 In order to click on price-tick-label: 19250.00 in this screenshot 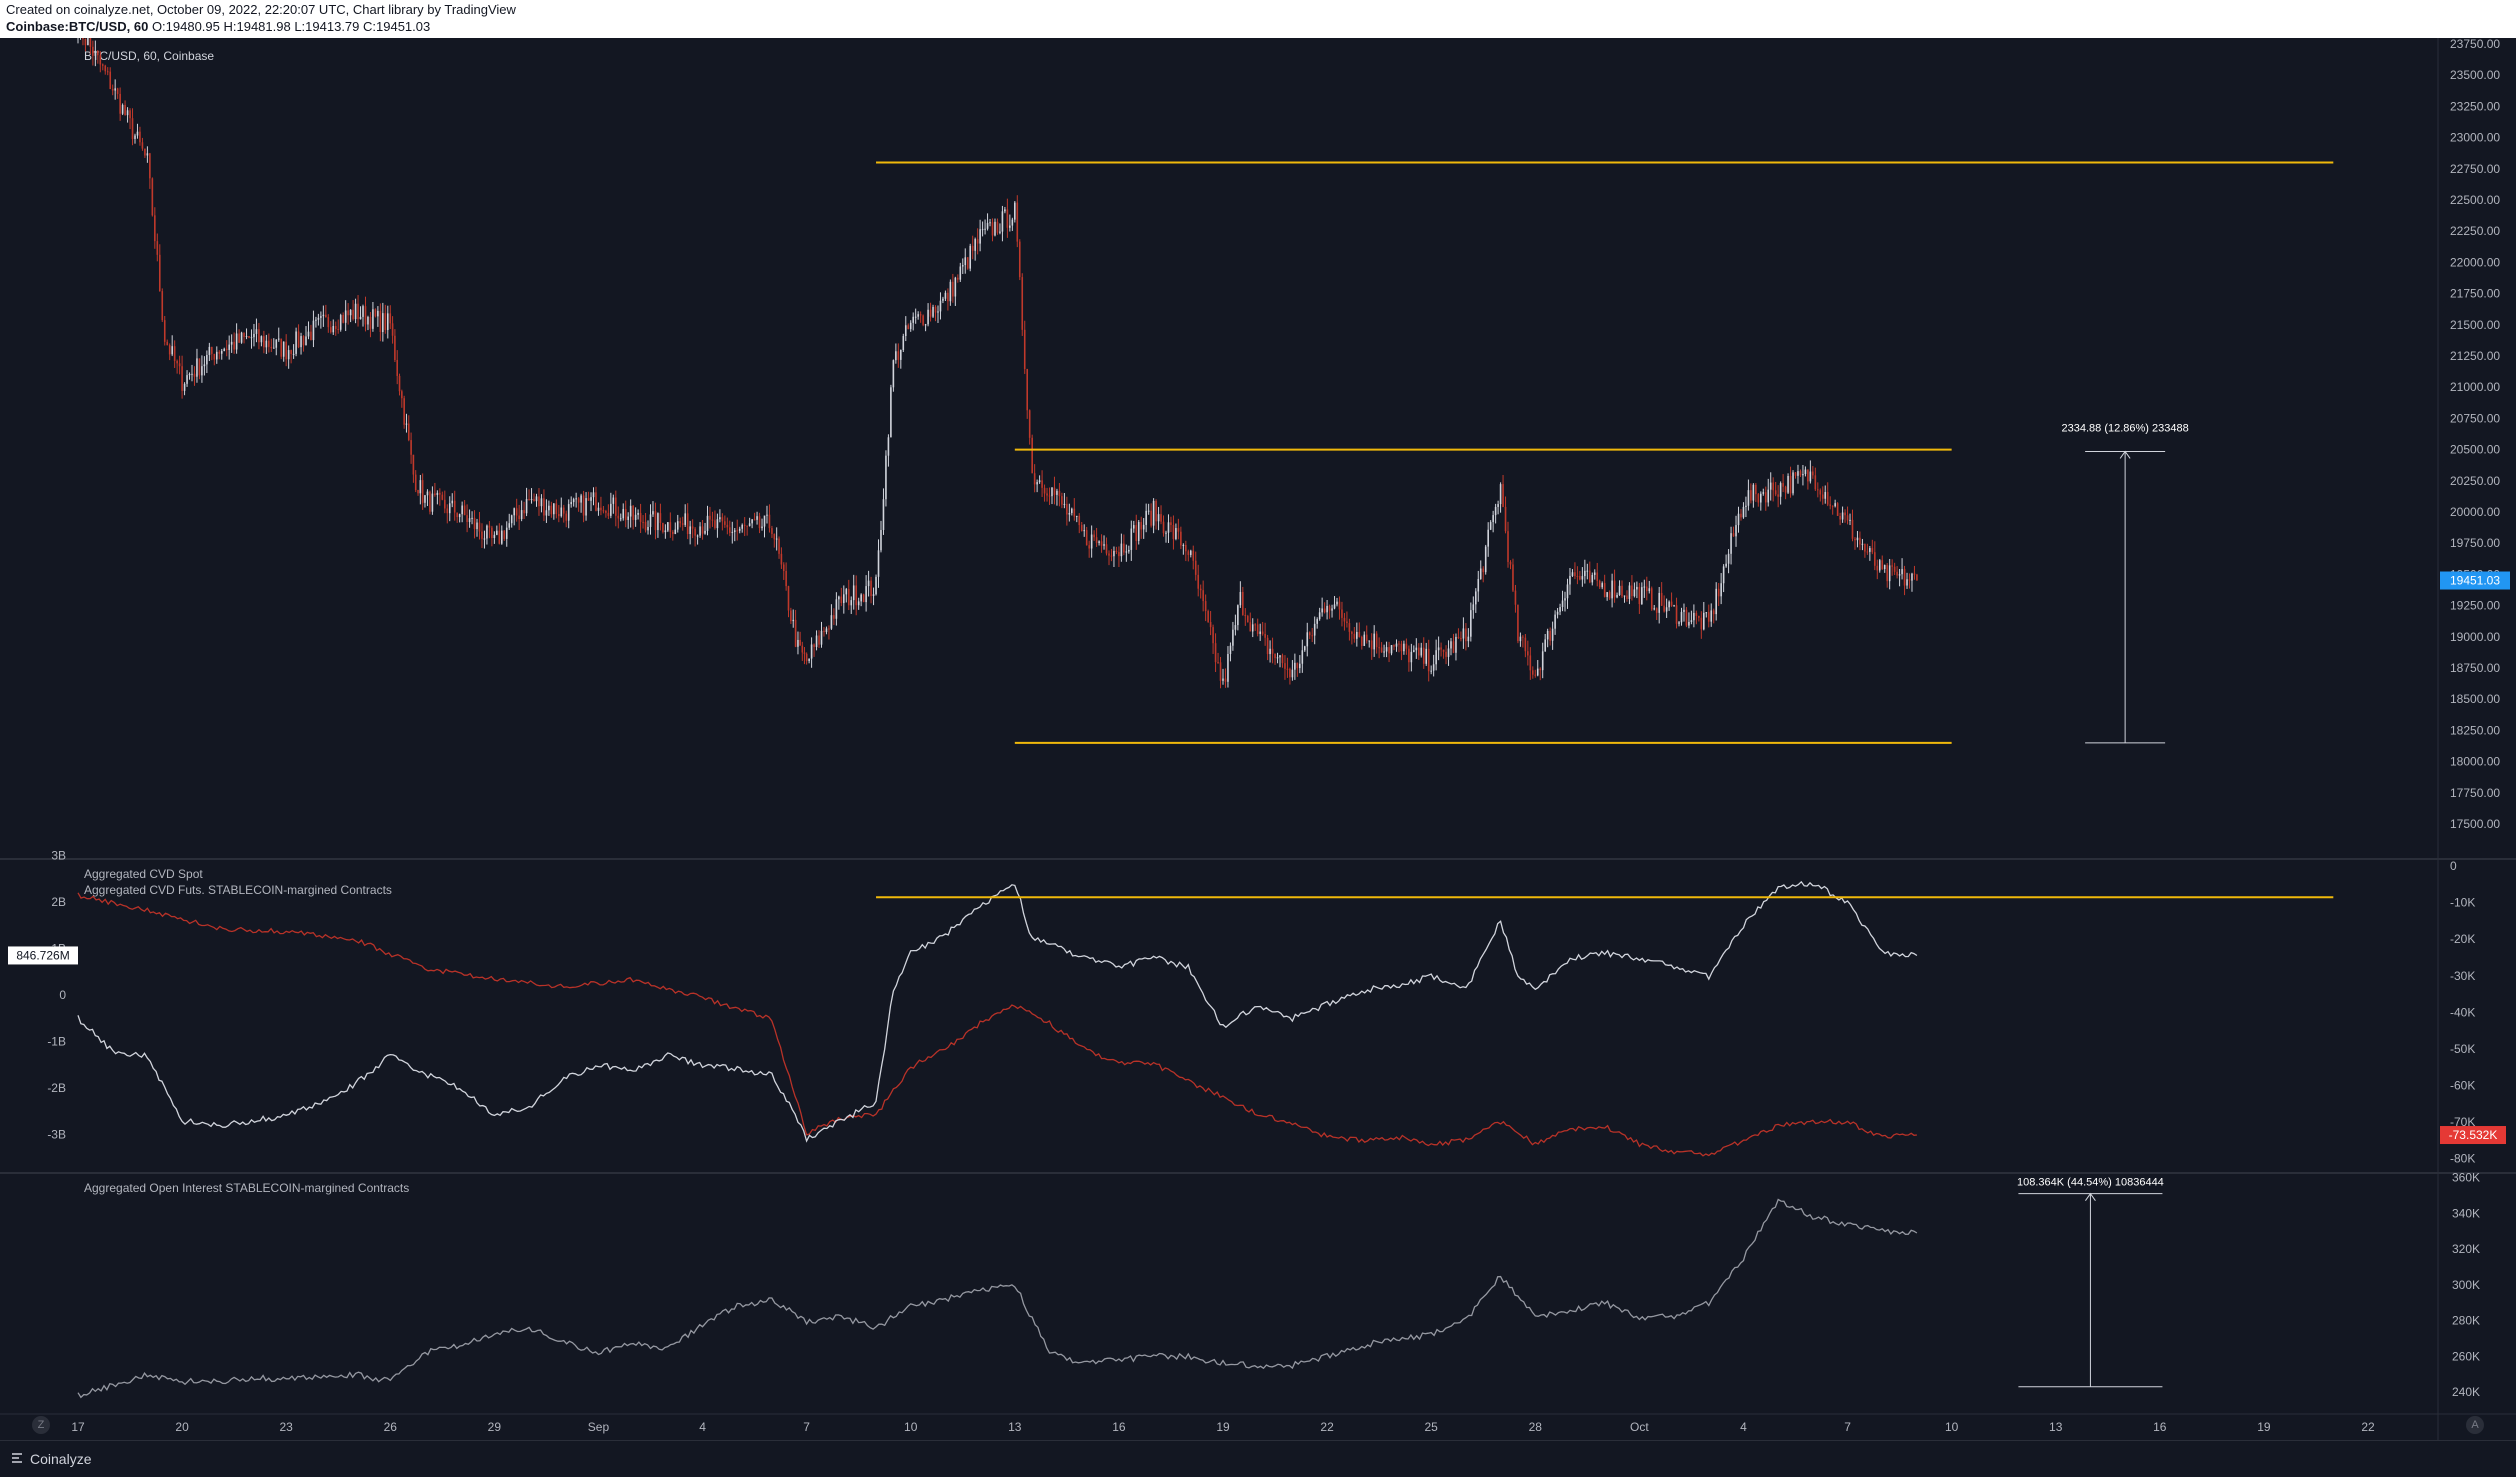, I will do `click(2475, 606)`.